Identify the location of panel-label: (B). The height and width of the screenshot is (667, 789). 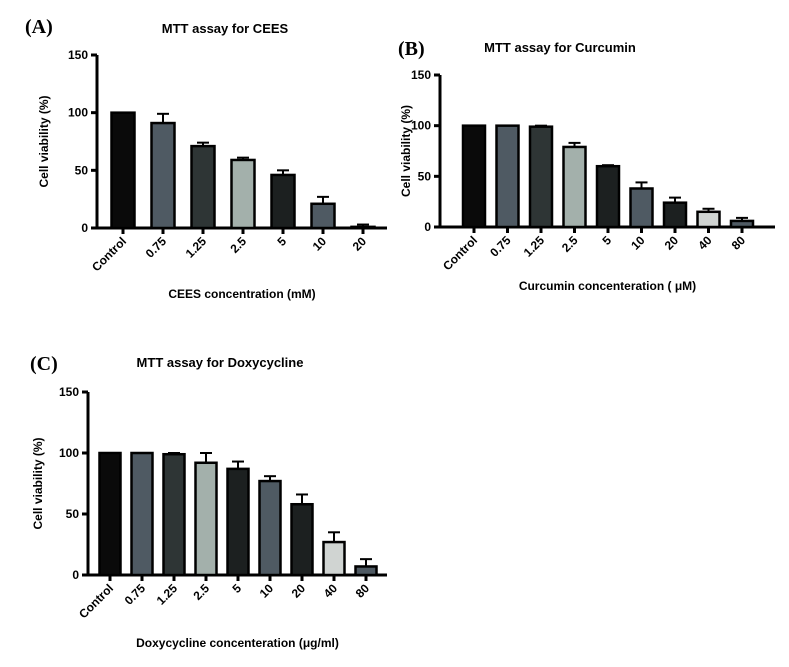
(411, 49).